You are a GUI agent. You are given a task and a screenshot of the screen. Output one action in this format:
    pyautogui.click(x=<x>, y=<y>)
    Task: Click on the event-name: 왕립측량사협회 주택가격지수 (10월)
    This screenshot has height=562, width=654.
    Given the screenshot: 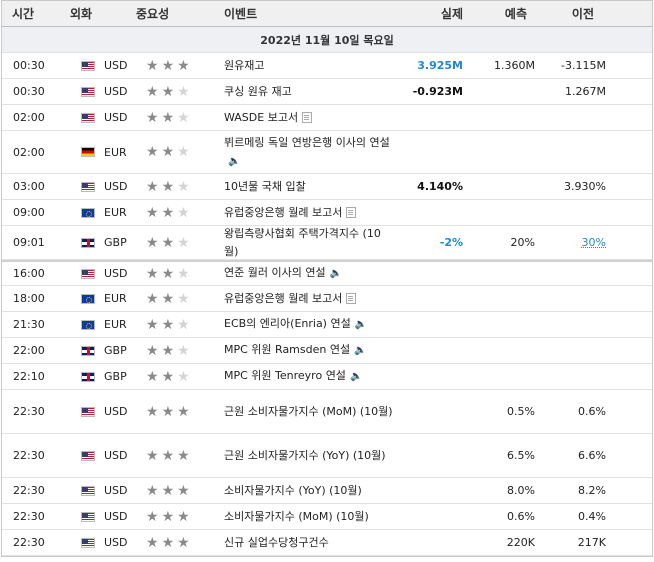 What is the action you would take?
    pyautogui.click(x=302, y=242)
    